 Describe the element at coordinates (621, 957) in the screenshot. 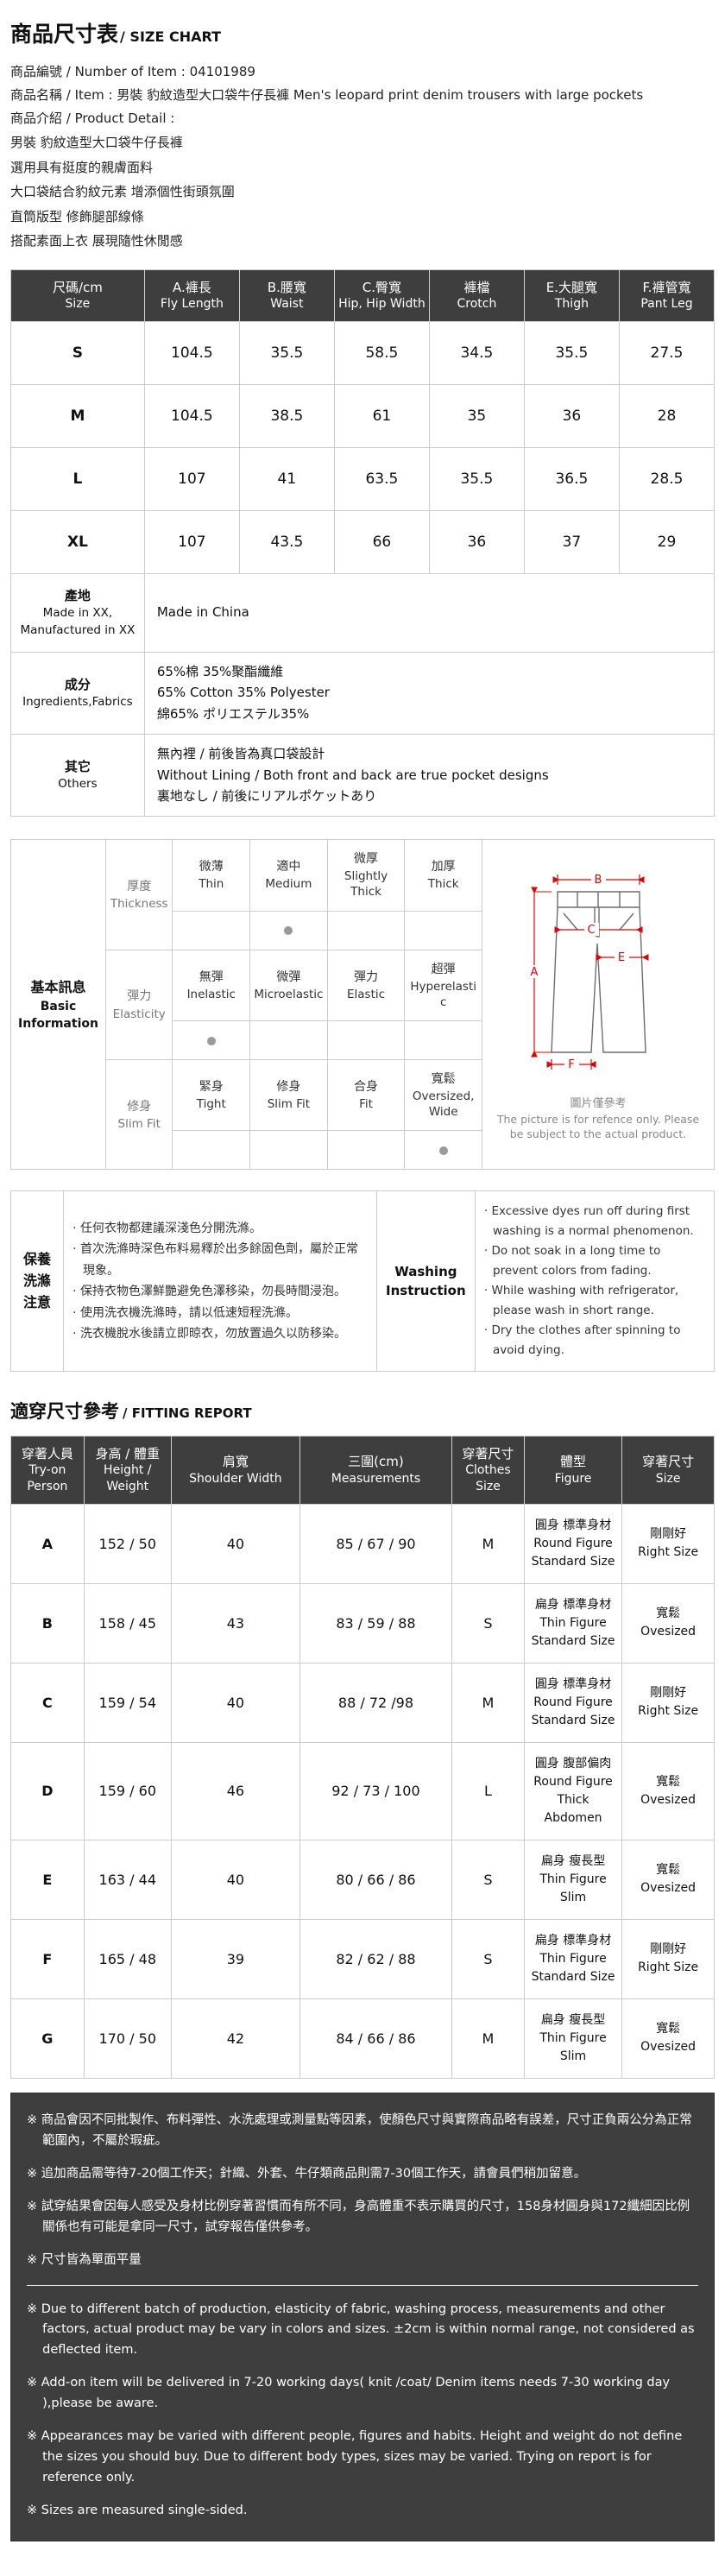

I see `diagram-label-e: E` at that location.